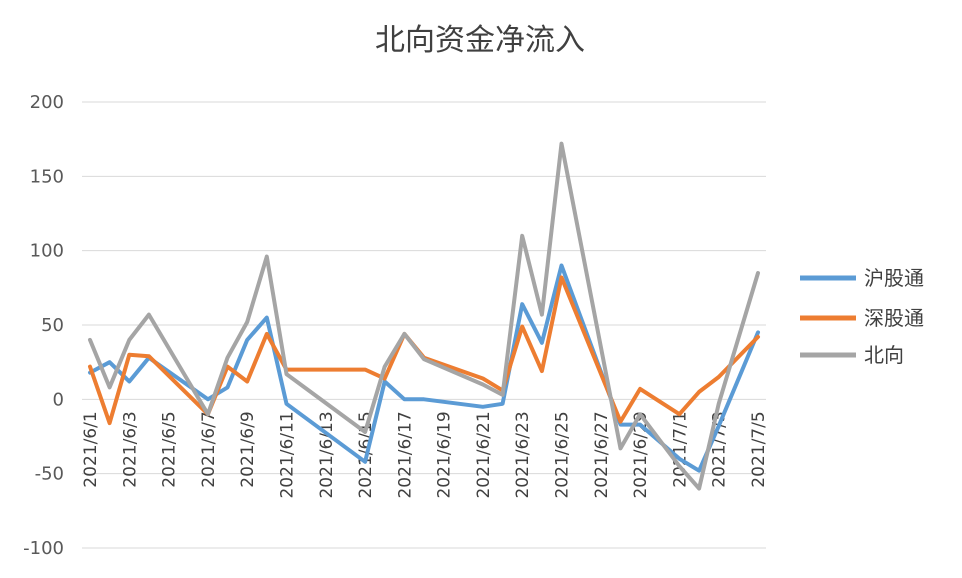 Image resolution: width=962 pixels, height=578 pixels. What do you see at coordinates (523, 454) in the screenshot?
I see `x-tick-label: 2021/6/23` at bounding box center [523, 454].